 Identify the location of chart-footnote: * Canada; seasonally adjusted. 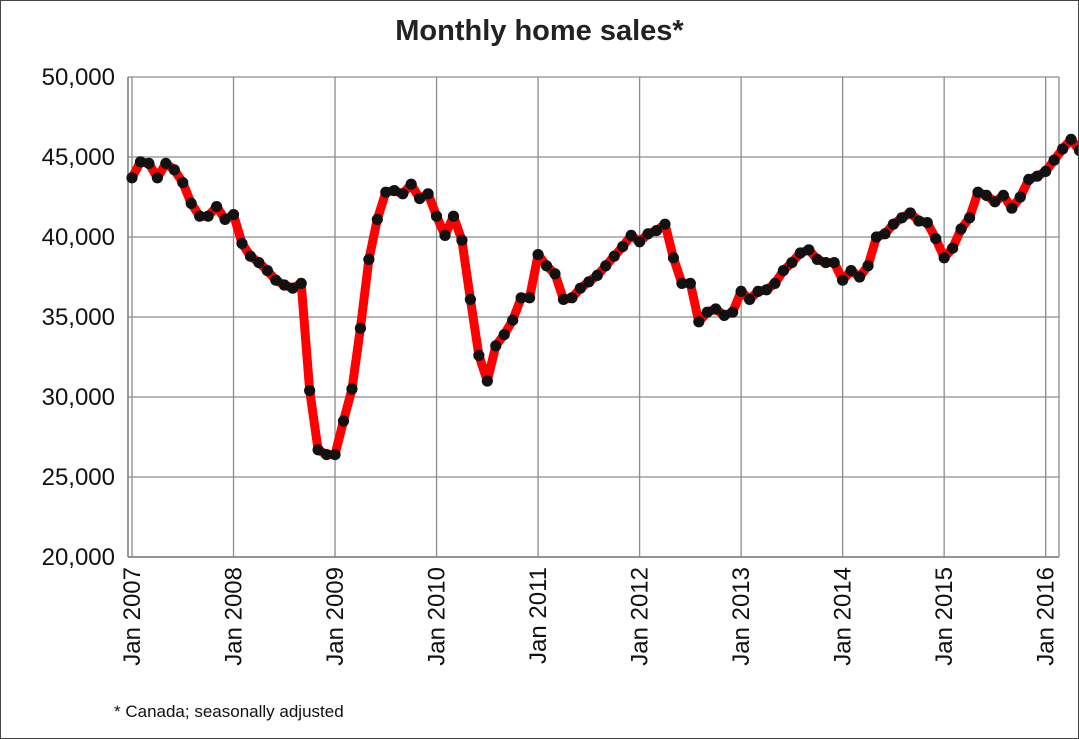
(229, 711).